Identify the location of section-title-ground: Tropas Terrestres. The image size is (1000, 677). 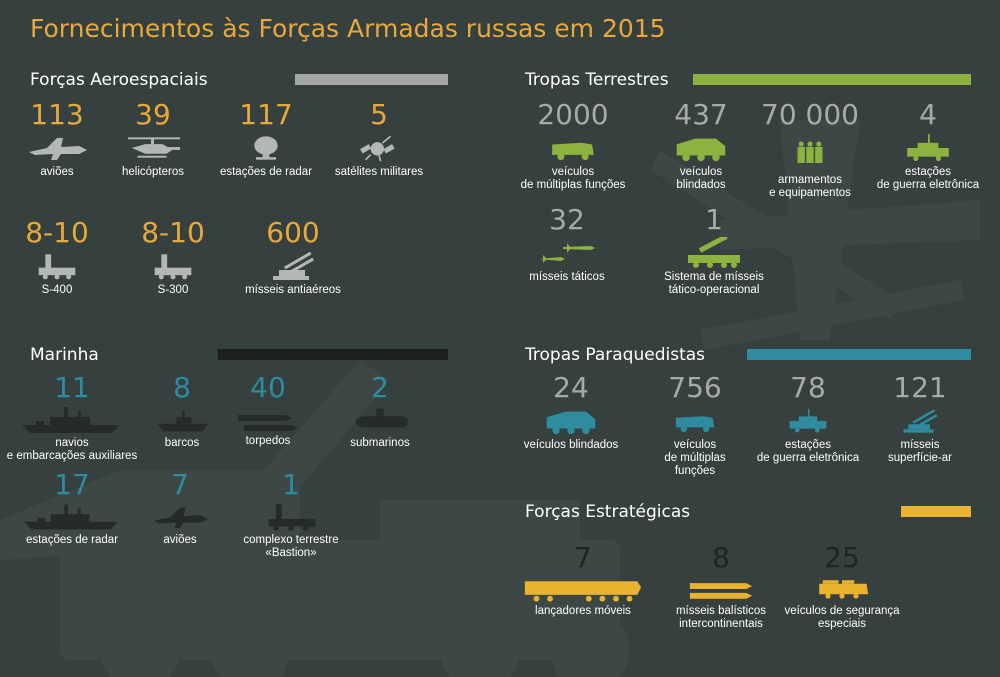
(597, 80).